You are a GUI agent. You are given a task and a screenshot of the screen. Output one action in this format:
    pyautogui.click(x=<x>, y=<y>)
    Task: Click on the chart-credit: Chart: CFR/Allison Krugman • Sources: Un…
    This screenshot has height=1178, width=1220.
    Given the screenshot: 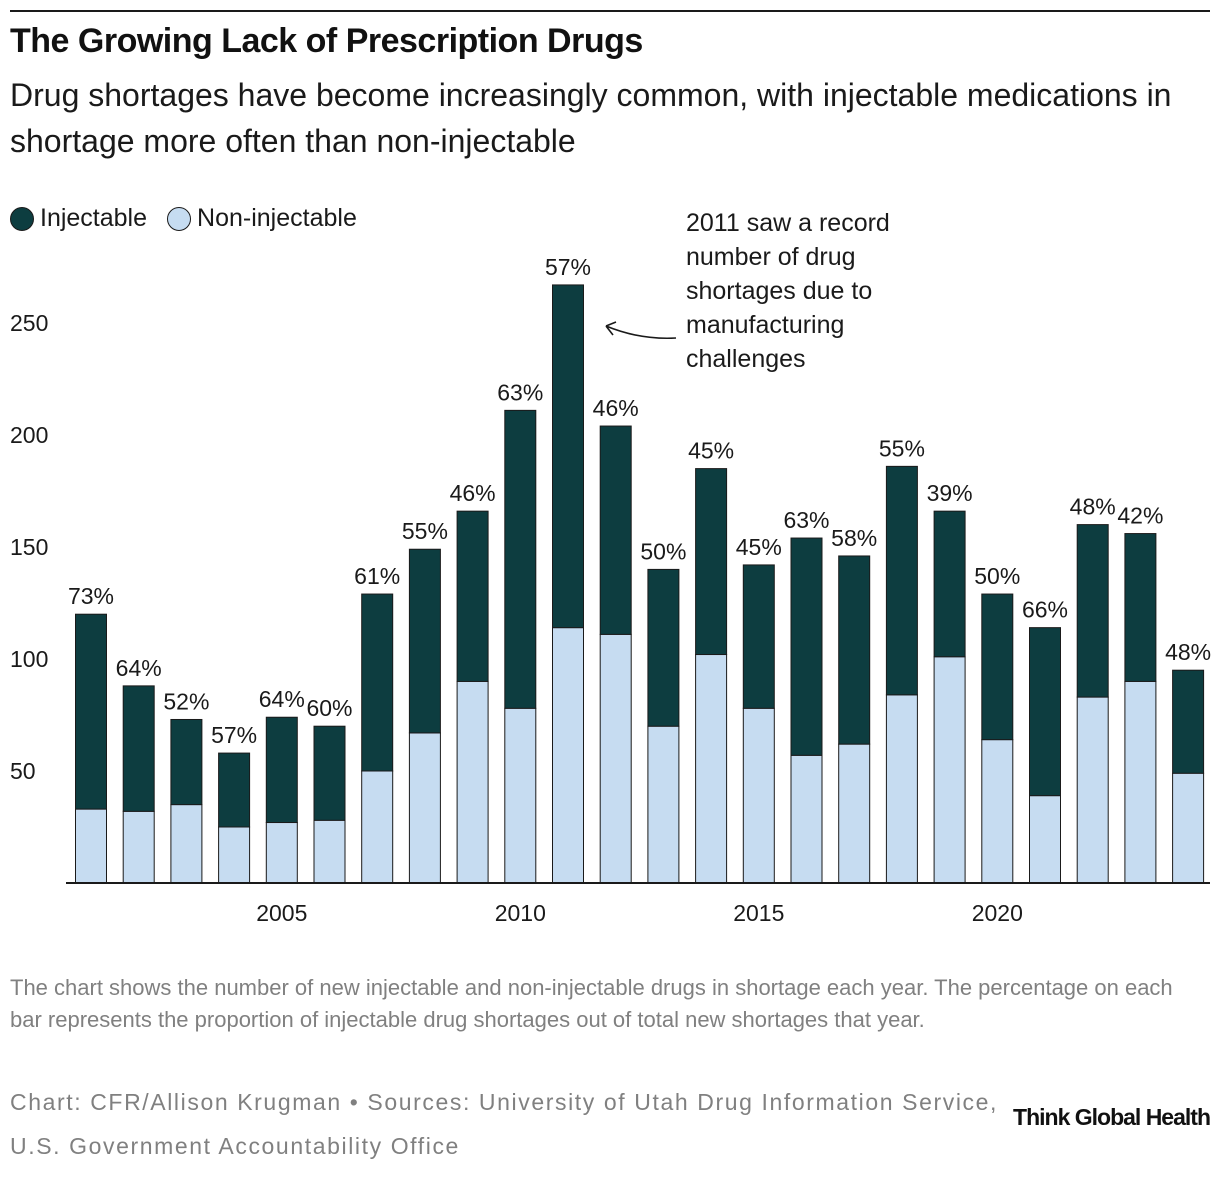 What is the action you would take?
    pyautogui.click(x=504, y=1124)
    